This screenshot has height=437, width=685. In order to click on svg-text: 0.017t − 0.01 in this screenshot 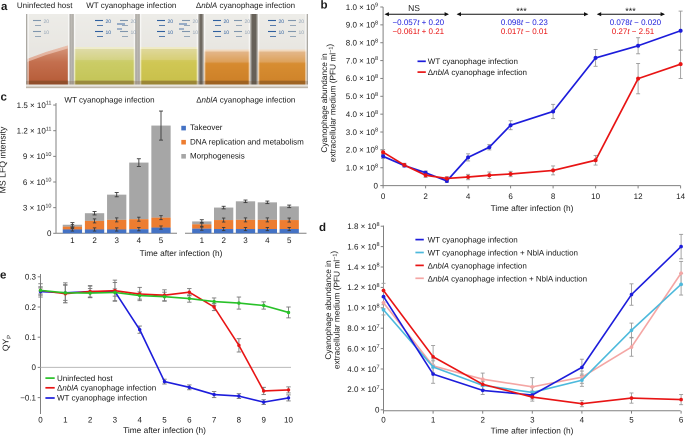, I will do `click(525, 31)`.